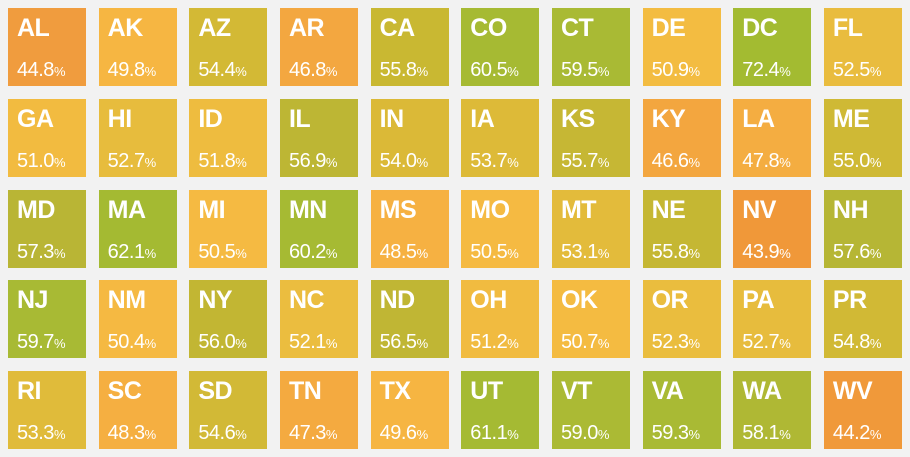  Describe the element at coordinates (35, 251) in the screenshot. I see `state-value-number: 57.3` at that location.